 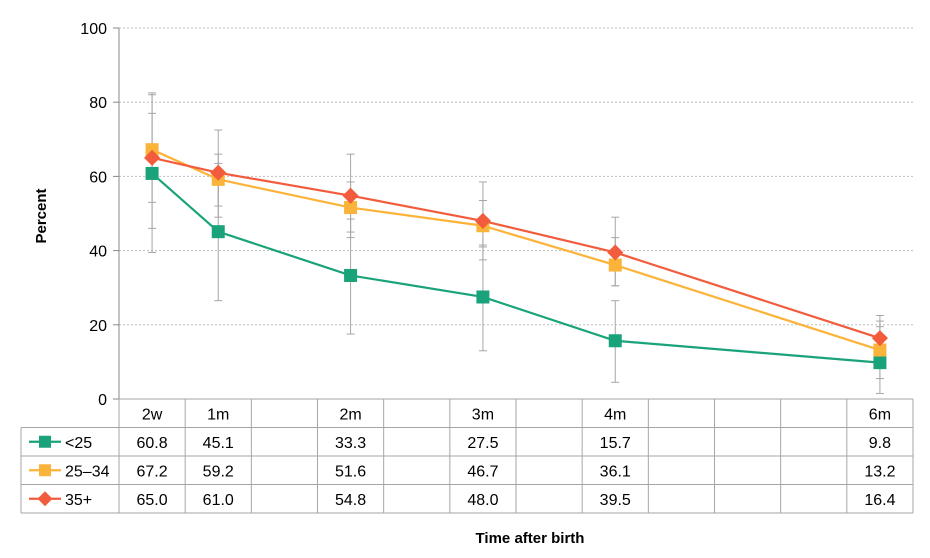 I want to click on x-tick-label: 2w, so click(x=152, y=414).